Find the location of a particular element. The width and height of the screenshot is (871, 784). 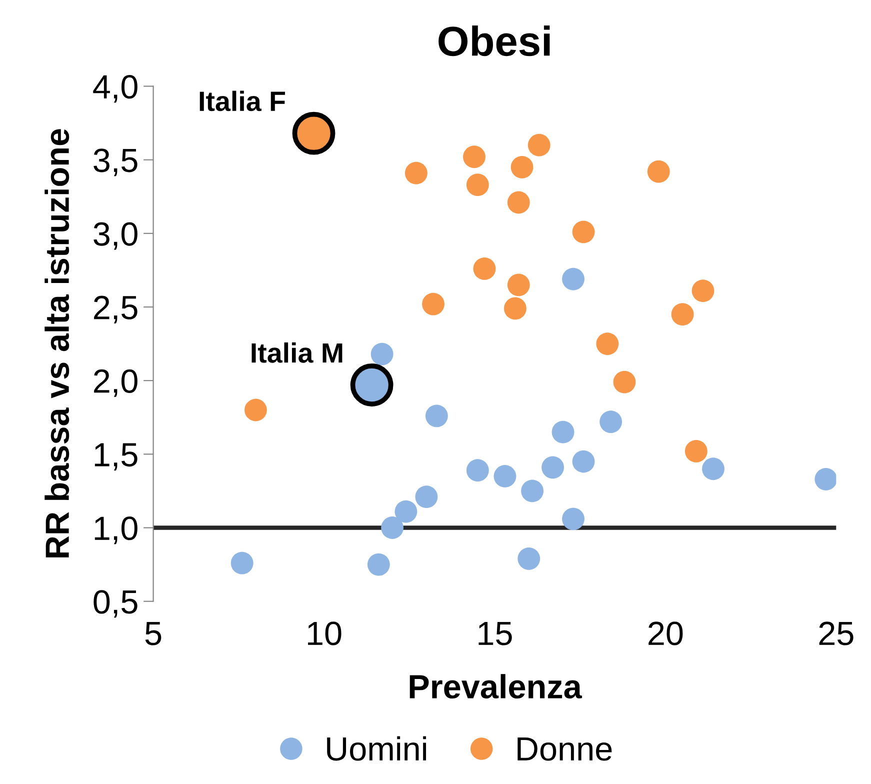

y-tick-label: 2,5 is located at coordinates (116, 310).